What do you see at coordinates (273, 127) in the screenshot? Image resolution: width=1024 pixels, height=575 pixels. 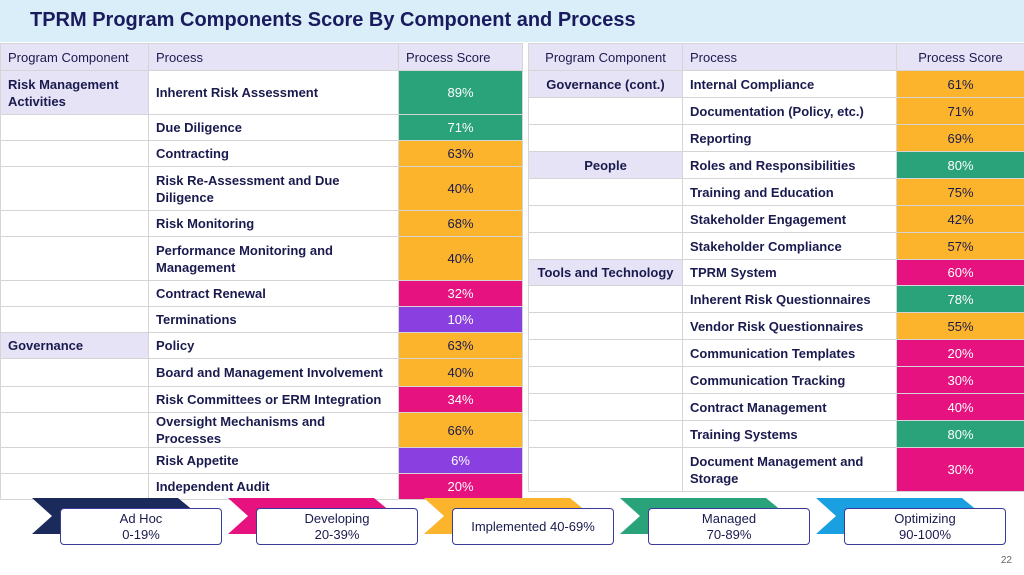 I see `process-cell: Due Diligence` at bounding box center [273, 127].